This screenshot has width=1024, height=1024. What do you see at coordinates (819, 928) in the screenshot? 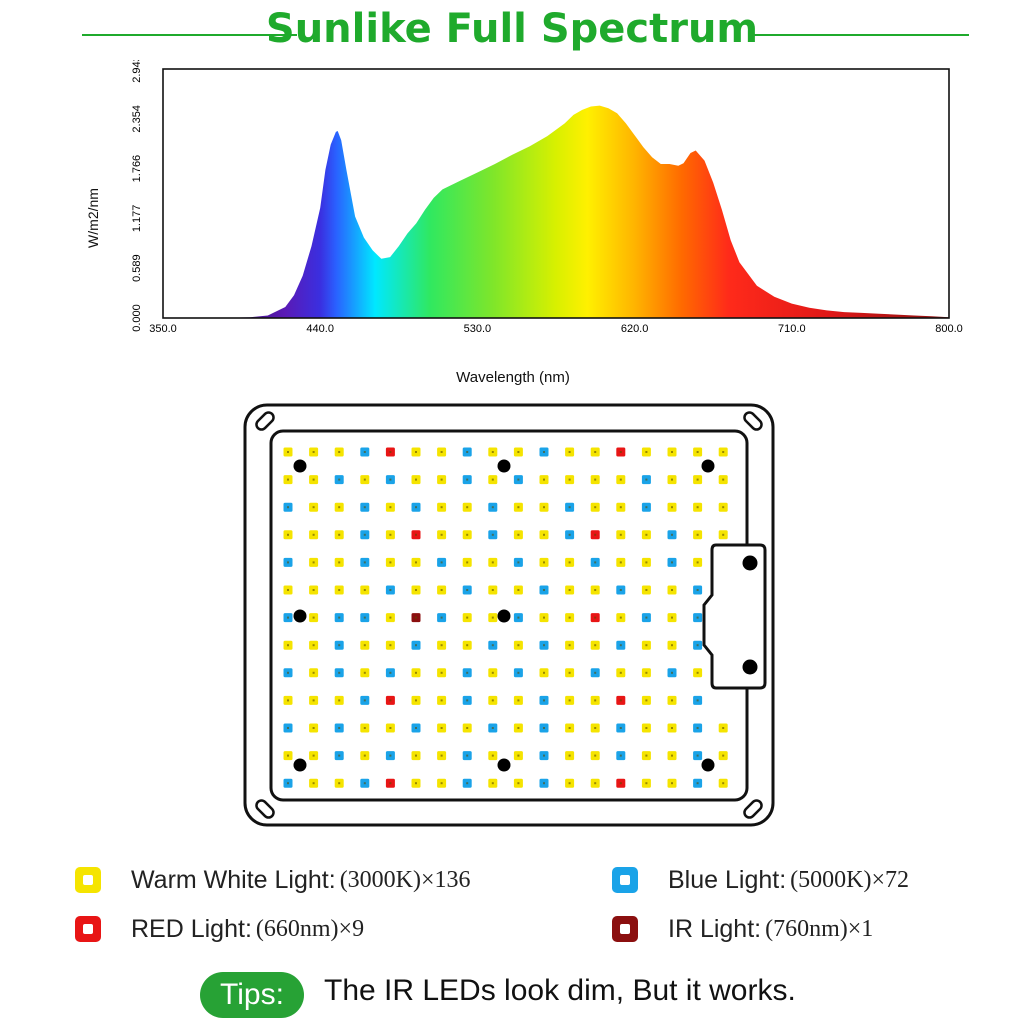
I see `legend-ir-spec: (760nm)×1` at bounding box center [819, 928].